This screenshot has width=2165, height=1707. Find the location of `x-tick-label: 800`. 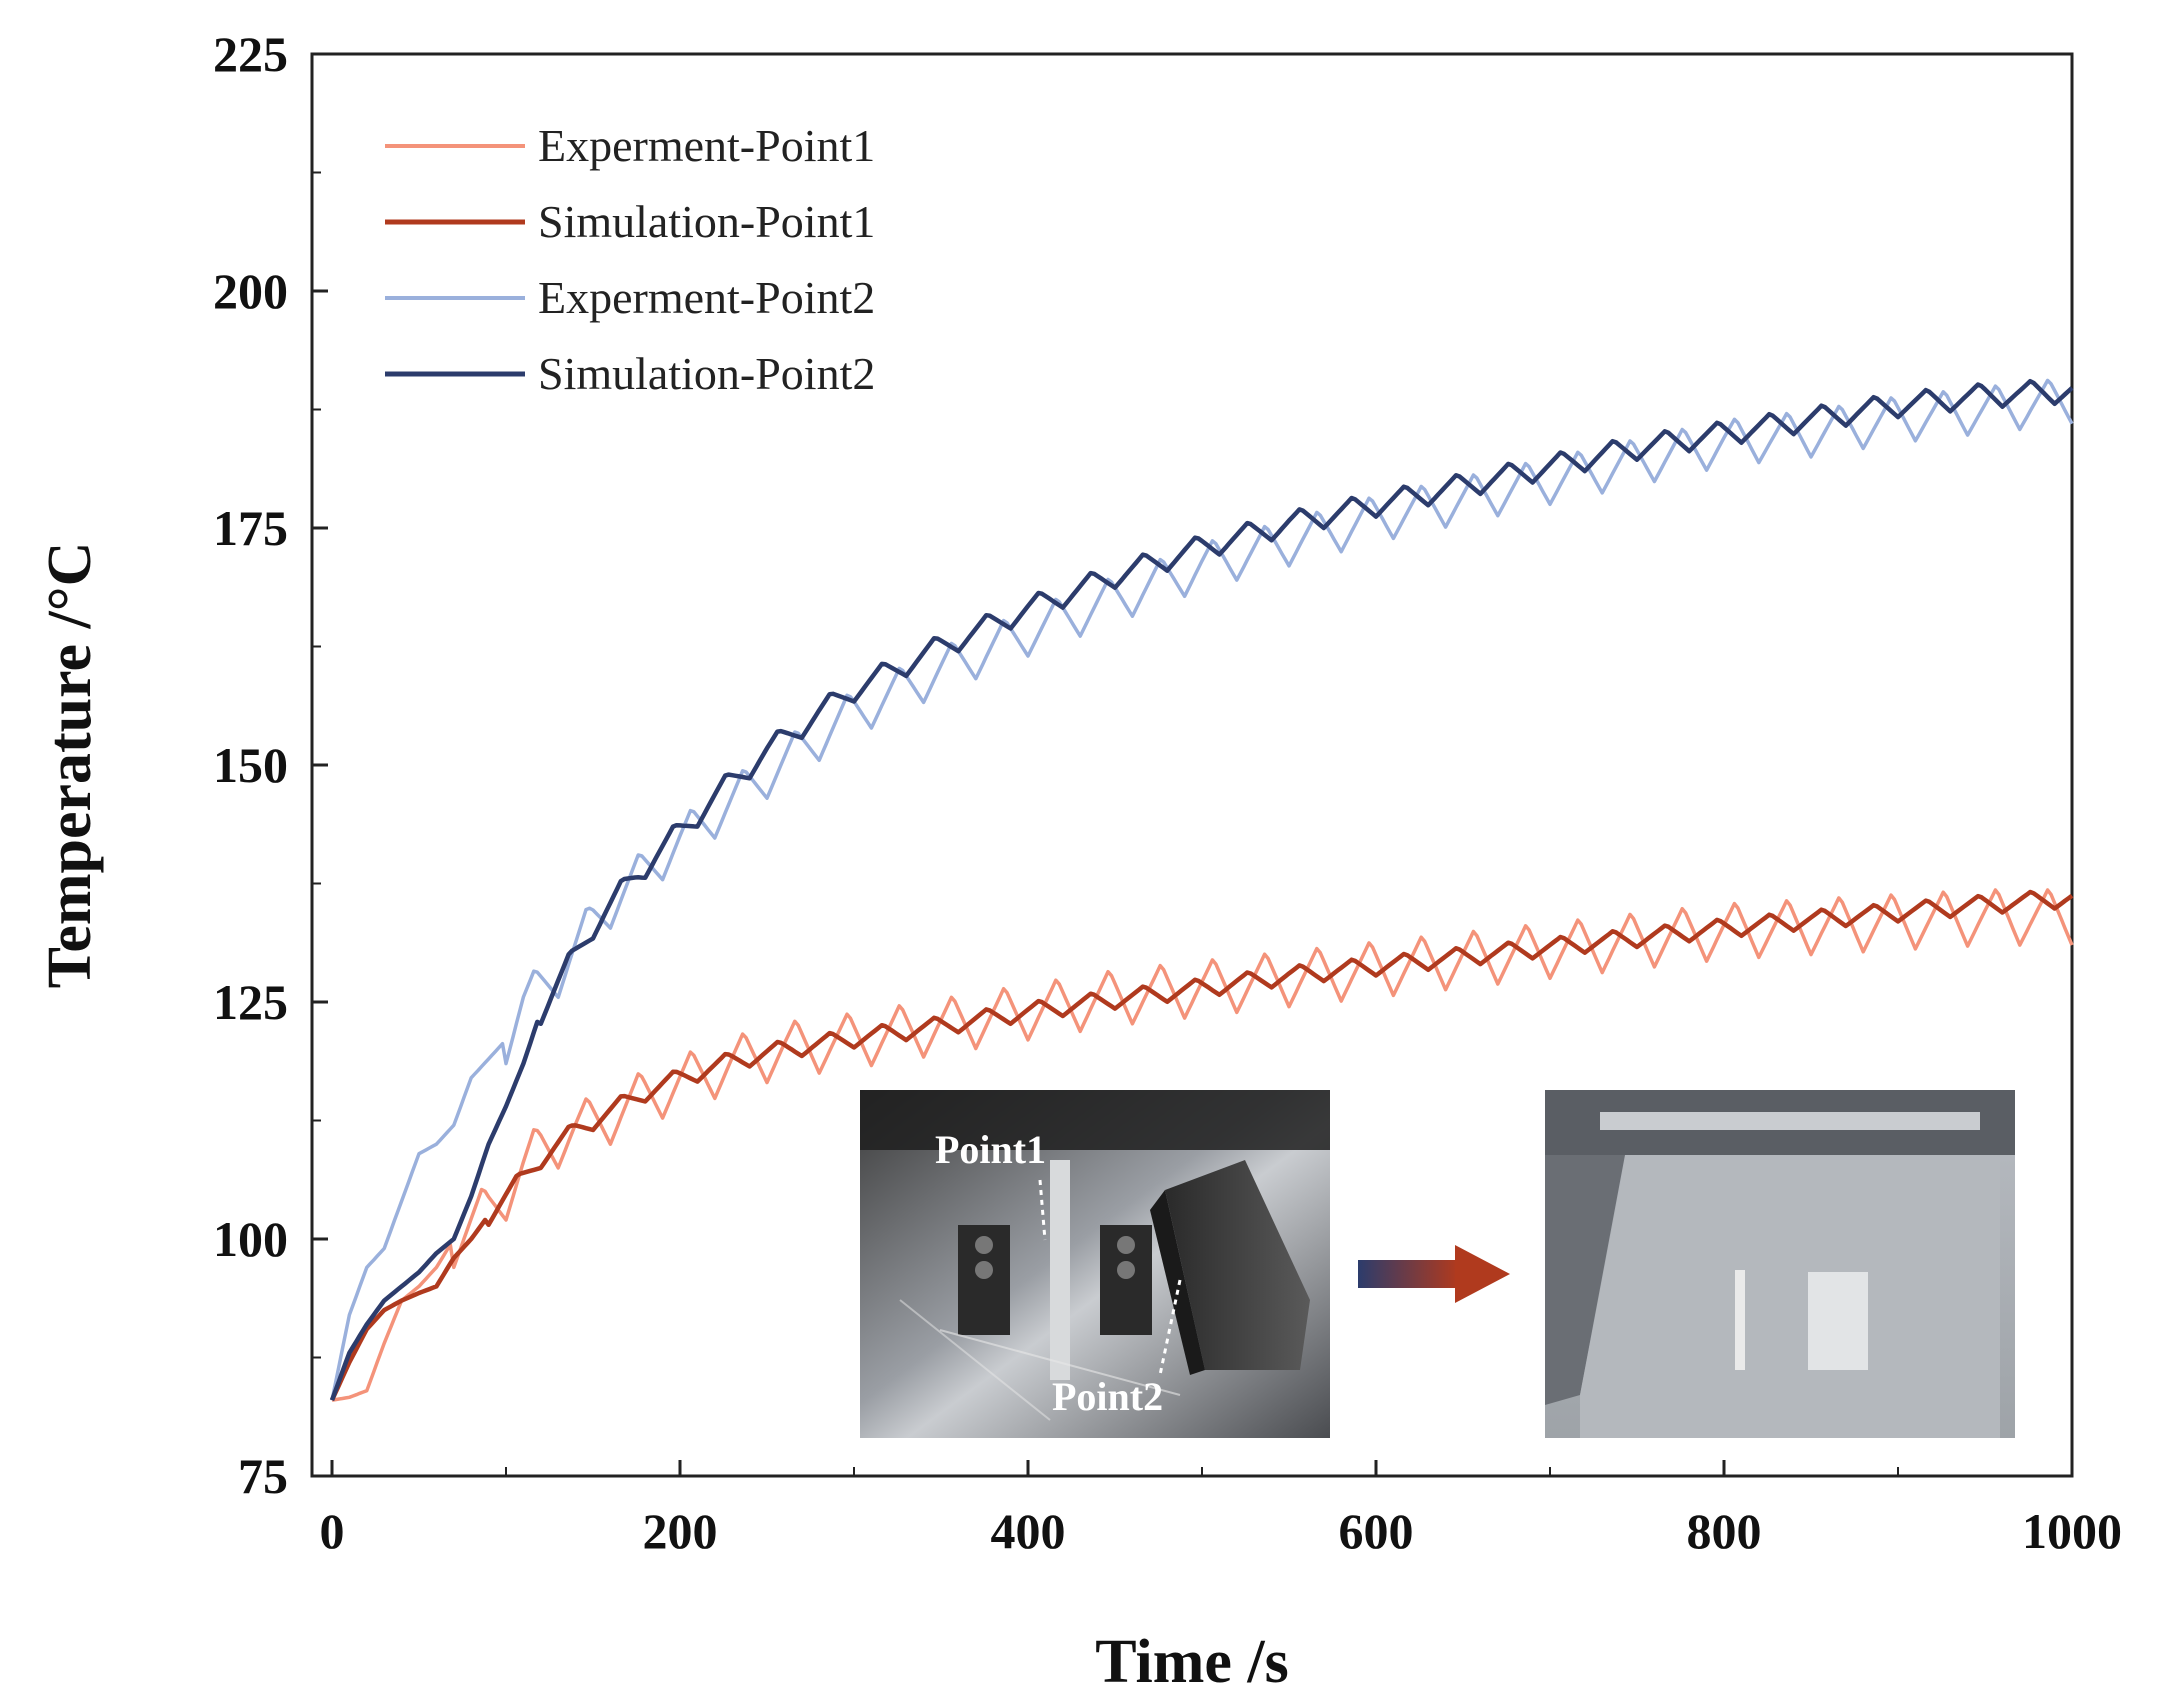

x-tick-label: 800 is located at coordinates (1724, 1531).